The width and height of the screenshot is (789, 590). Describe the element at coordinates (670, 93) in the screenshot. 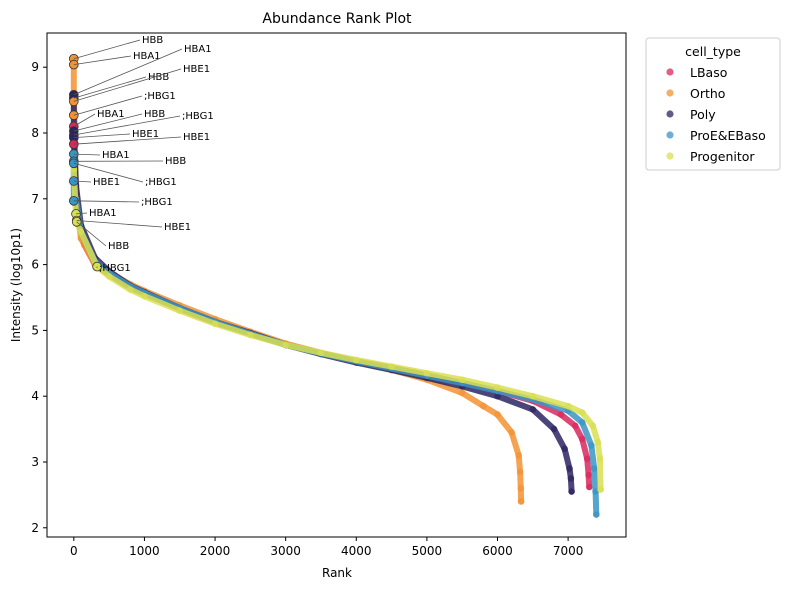

I see `legend-marker-ortho` at that location.